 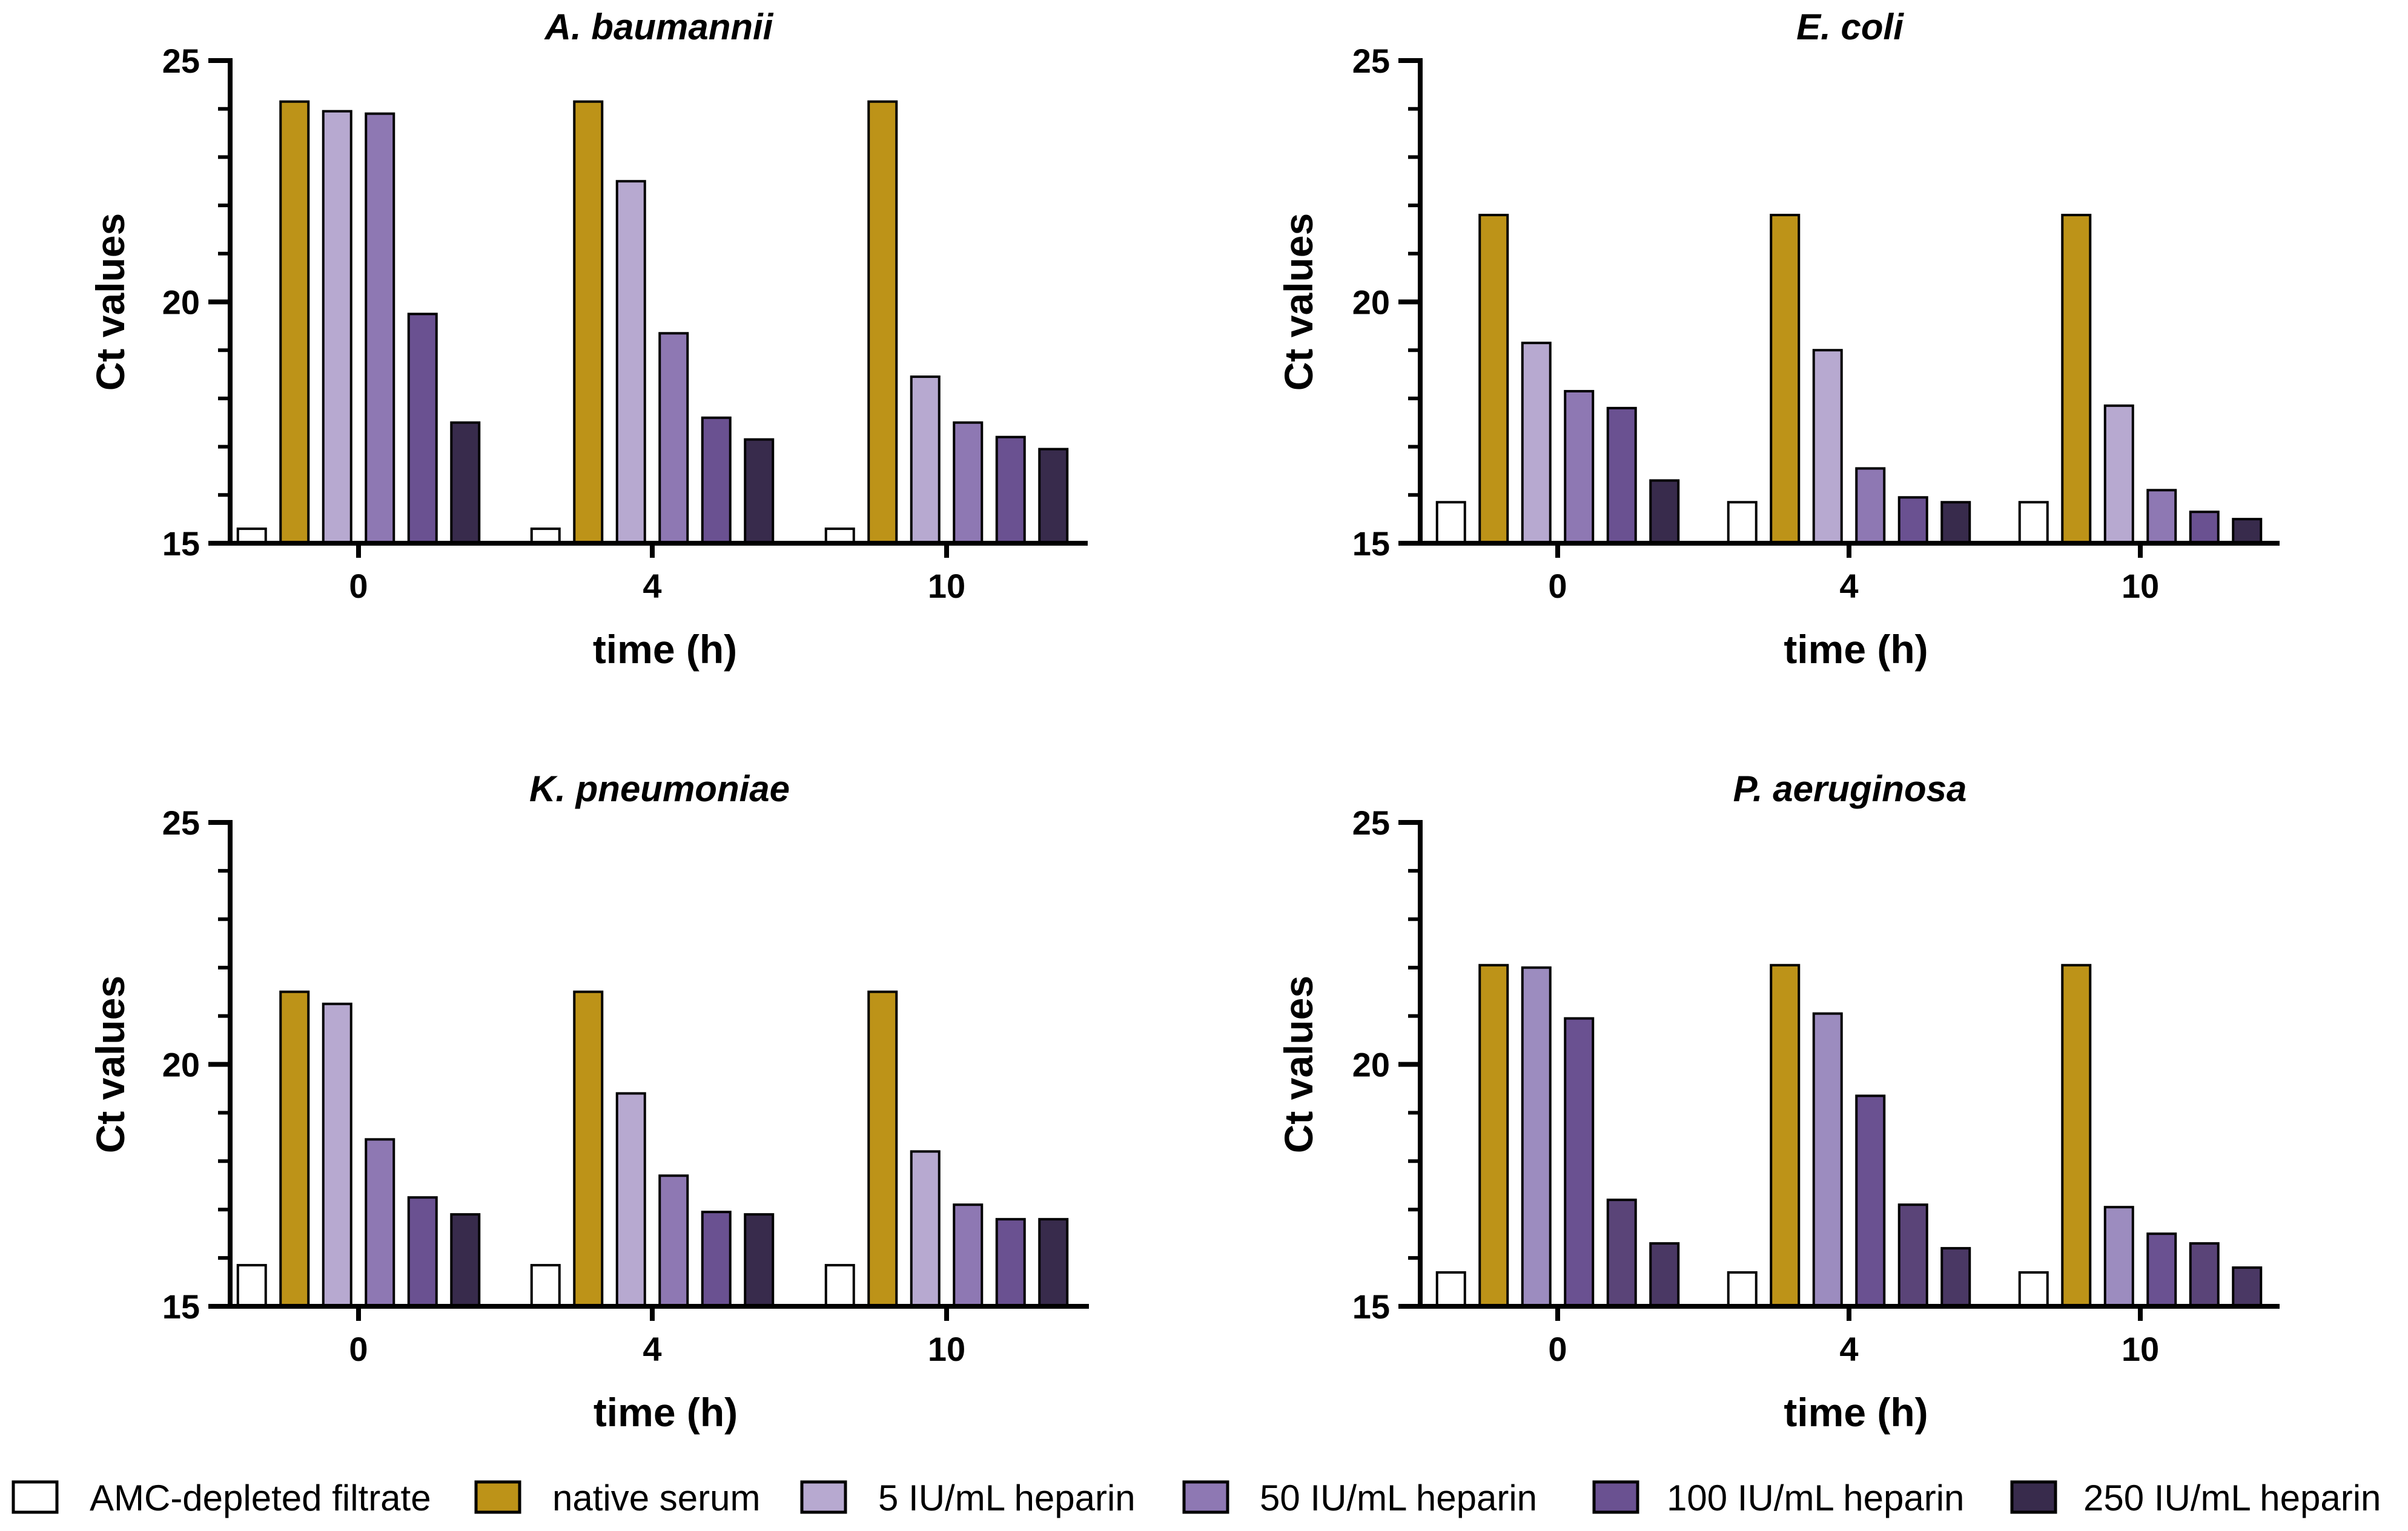 I want to click on legend-label-50-iu-heparin: 50 IU/mL heparin, so click(x=1398, y=1498).